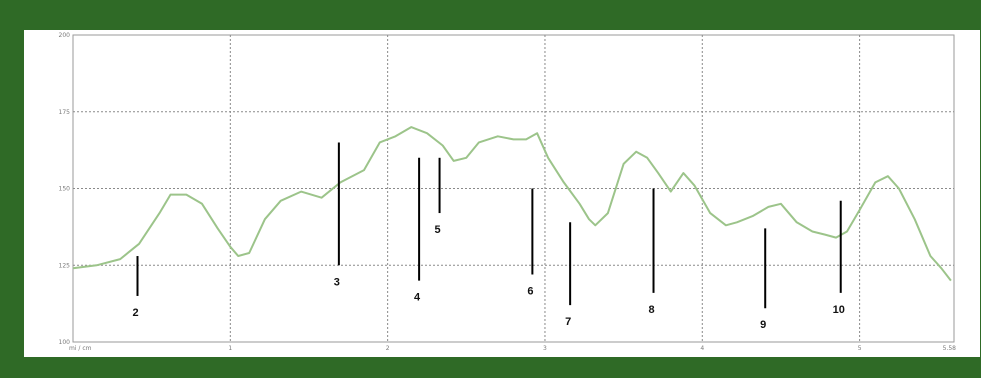 The height and width of the screenshot is (378, 981). What do you see at coordinates (437, 230) in the screenshot?
I see `marker-label-5: 5` at bounding box center [437, 230].